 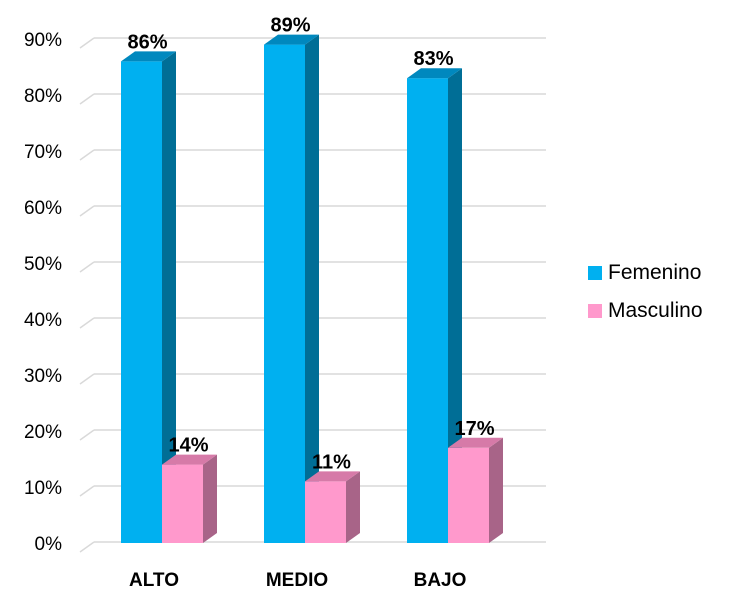 What do you see at coordinates (43, 320) in the screenshot?
I see `y-tick-label: 40%` at bounding box center [43, 320].